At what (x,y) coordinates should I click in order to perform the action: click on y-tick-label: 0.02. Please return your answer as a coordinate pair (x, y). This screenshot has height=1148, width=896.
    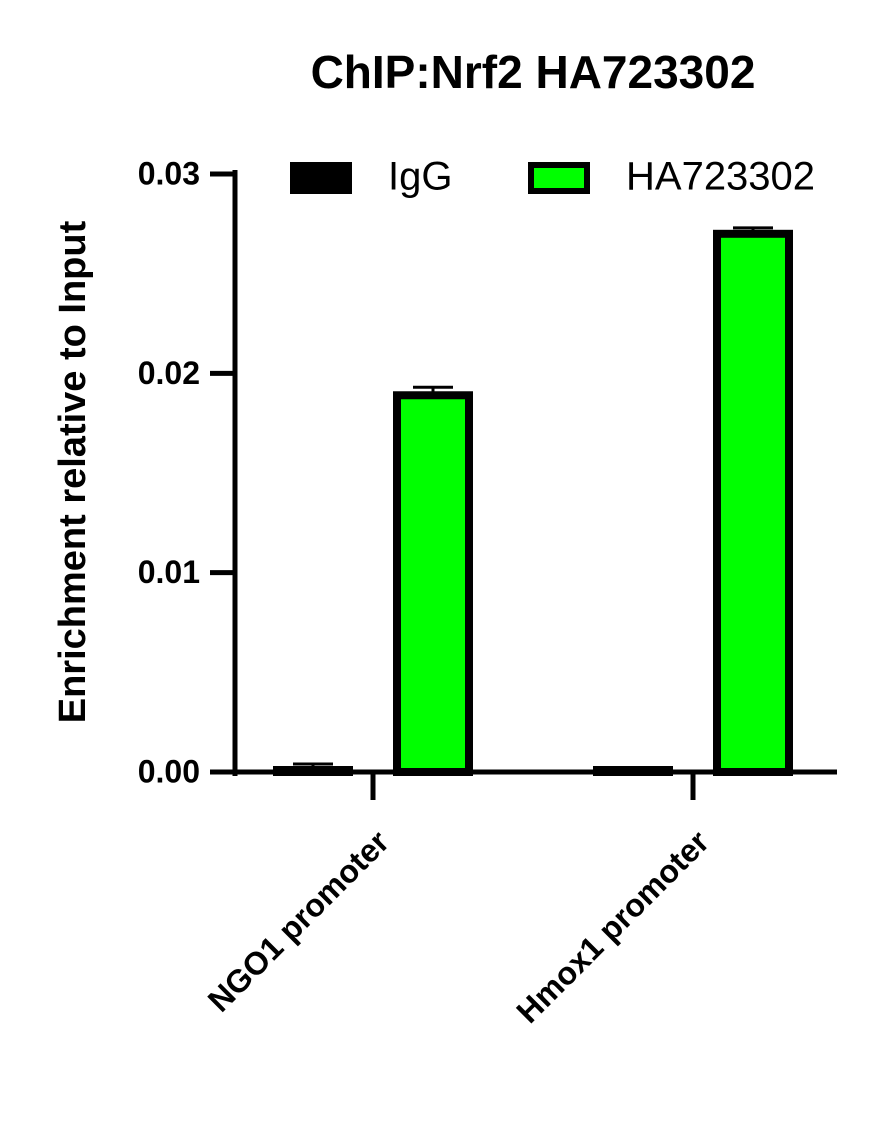
    Looking at the image, I should click on (169, 373).